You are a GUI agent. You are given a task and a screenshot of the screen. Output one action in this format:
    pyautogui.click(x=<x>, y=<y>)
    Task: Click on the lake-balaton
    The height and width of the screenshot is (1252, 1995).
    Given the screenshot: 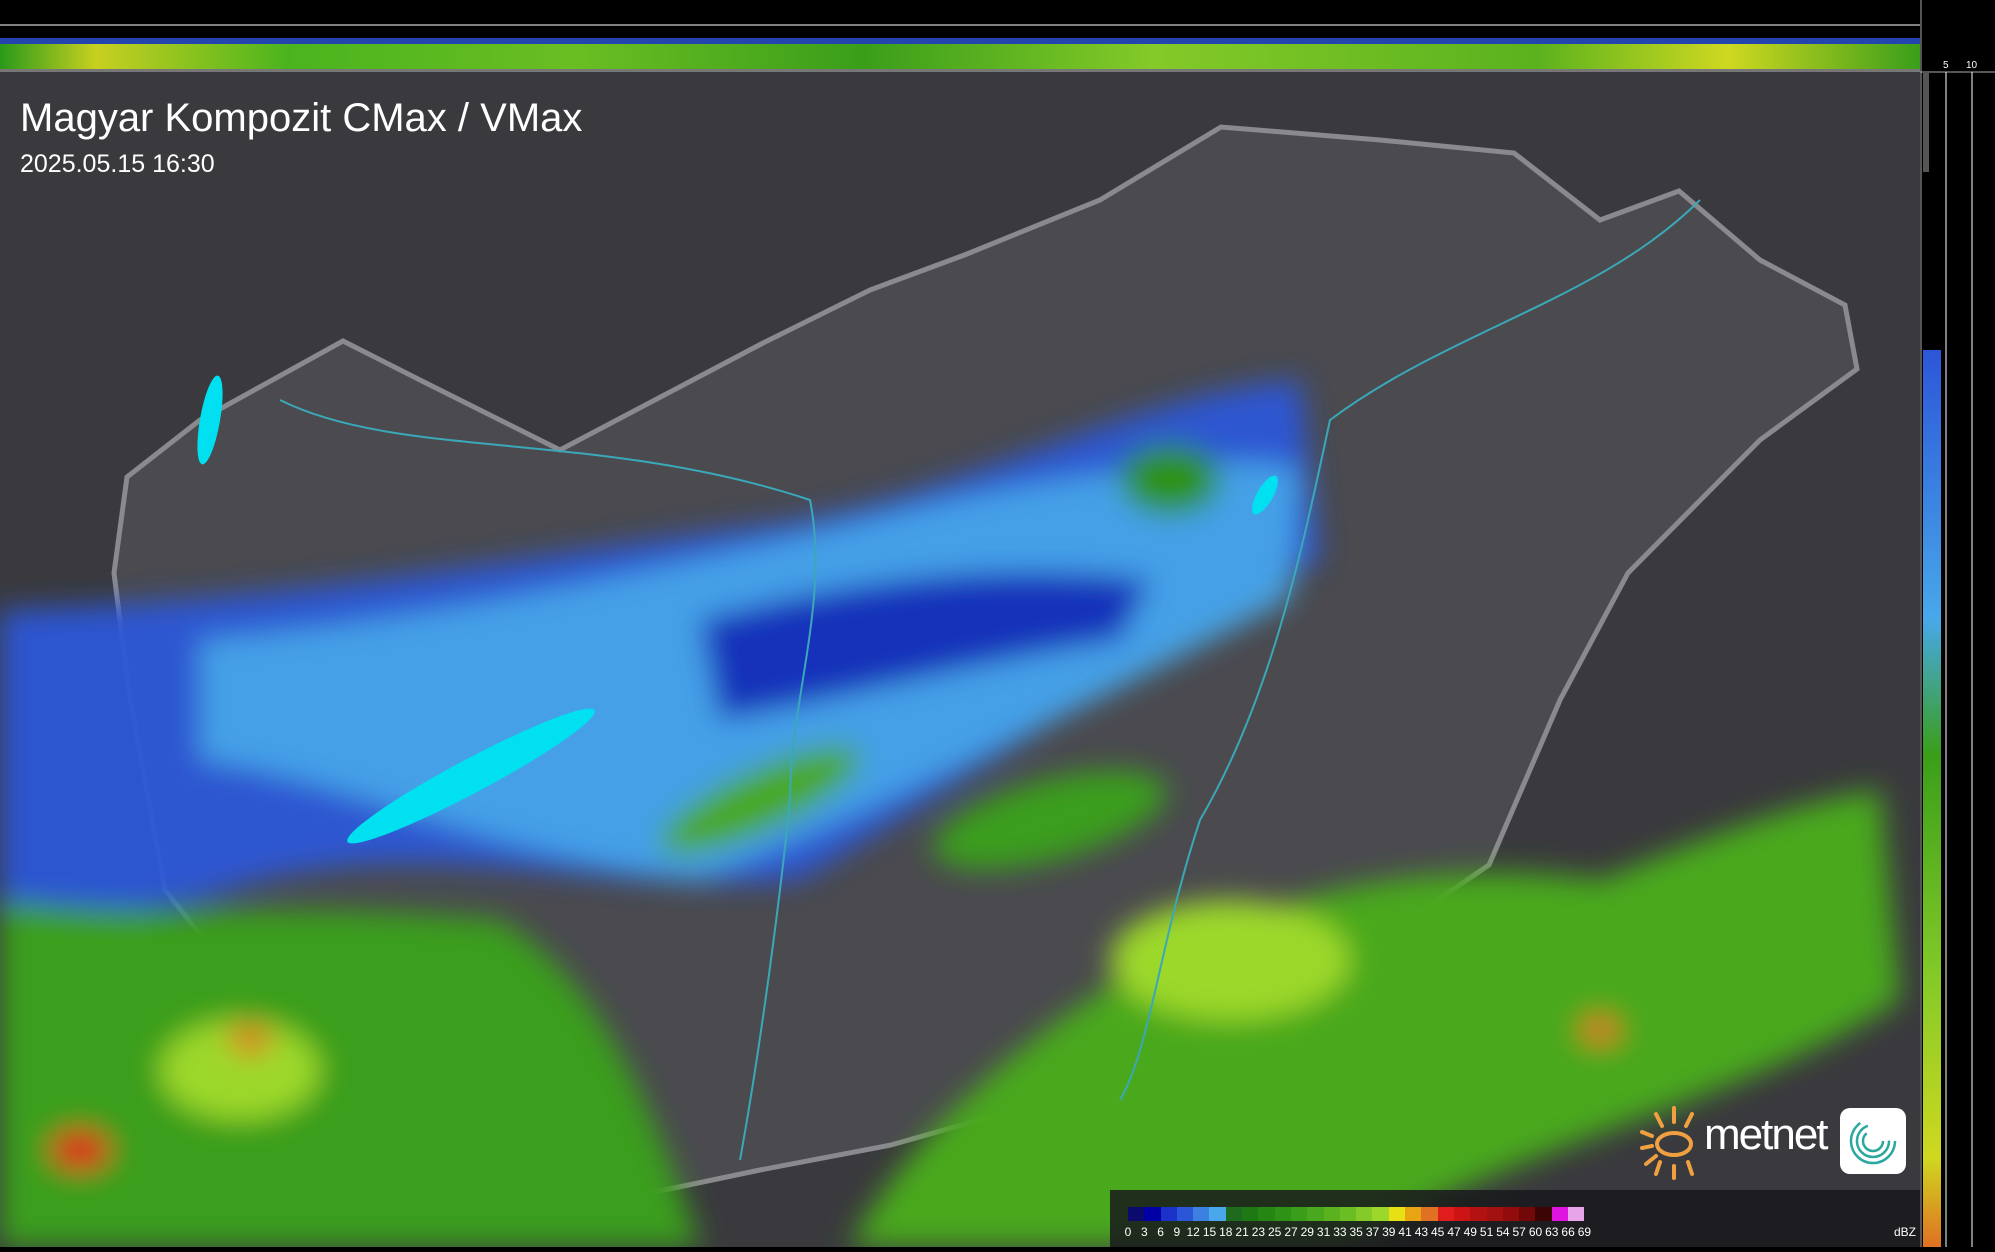 What is the action you would take?
    pyautogui.click(x=471, y=776)
    